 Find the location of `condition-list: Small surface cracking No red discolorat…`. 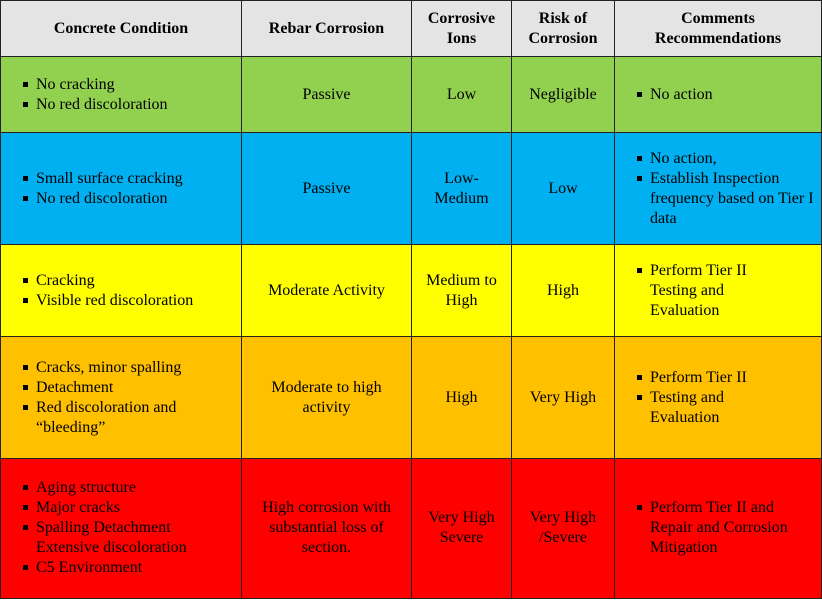

condition-list: Small surface cracking No red discolorat… is located at coordinates (121, 189).